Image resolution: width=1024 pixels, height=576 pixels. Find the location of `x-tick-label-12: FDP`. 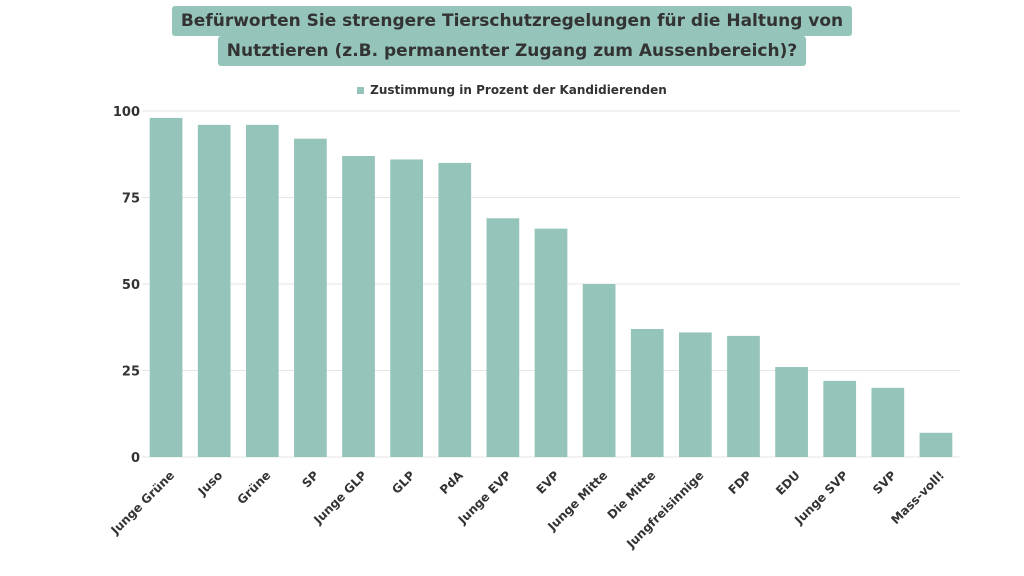

x-tick-label-12: FDP is located at coordinates (740, 482).